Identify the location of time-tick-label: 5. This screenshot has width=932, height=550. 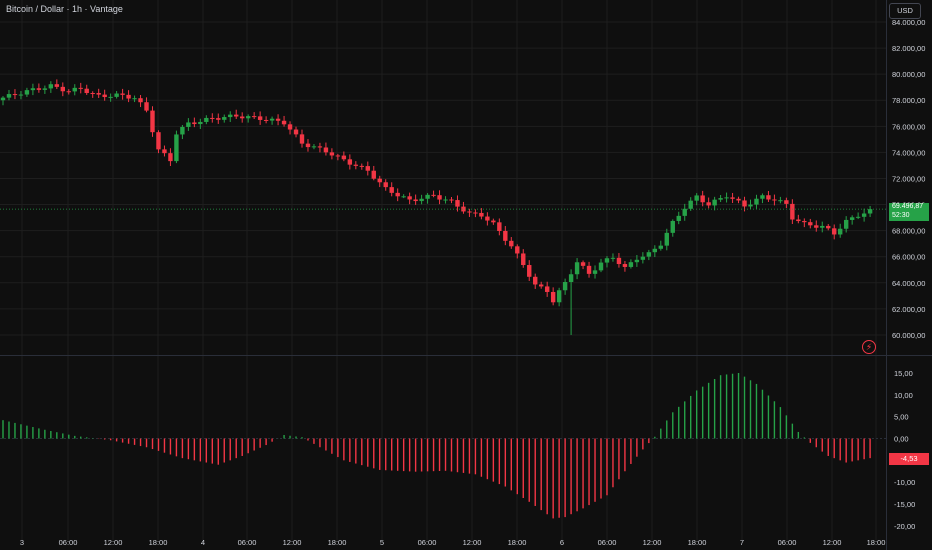
(382, 542).